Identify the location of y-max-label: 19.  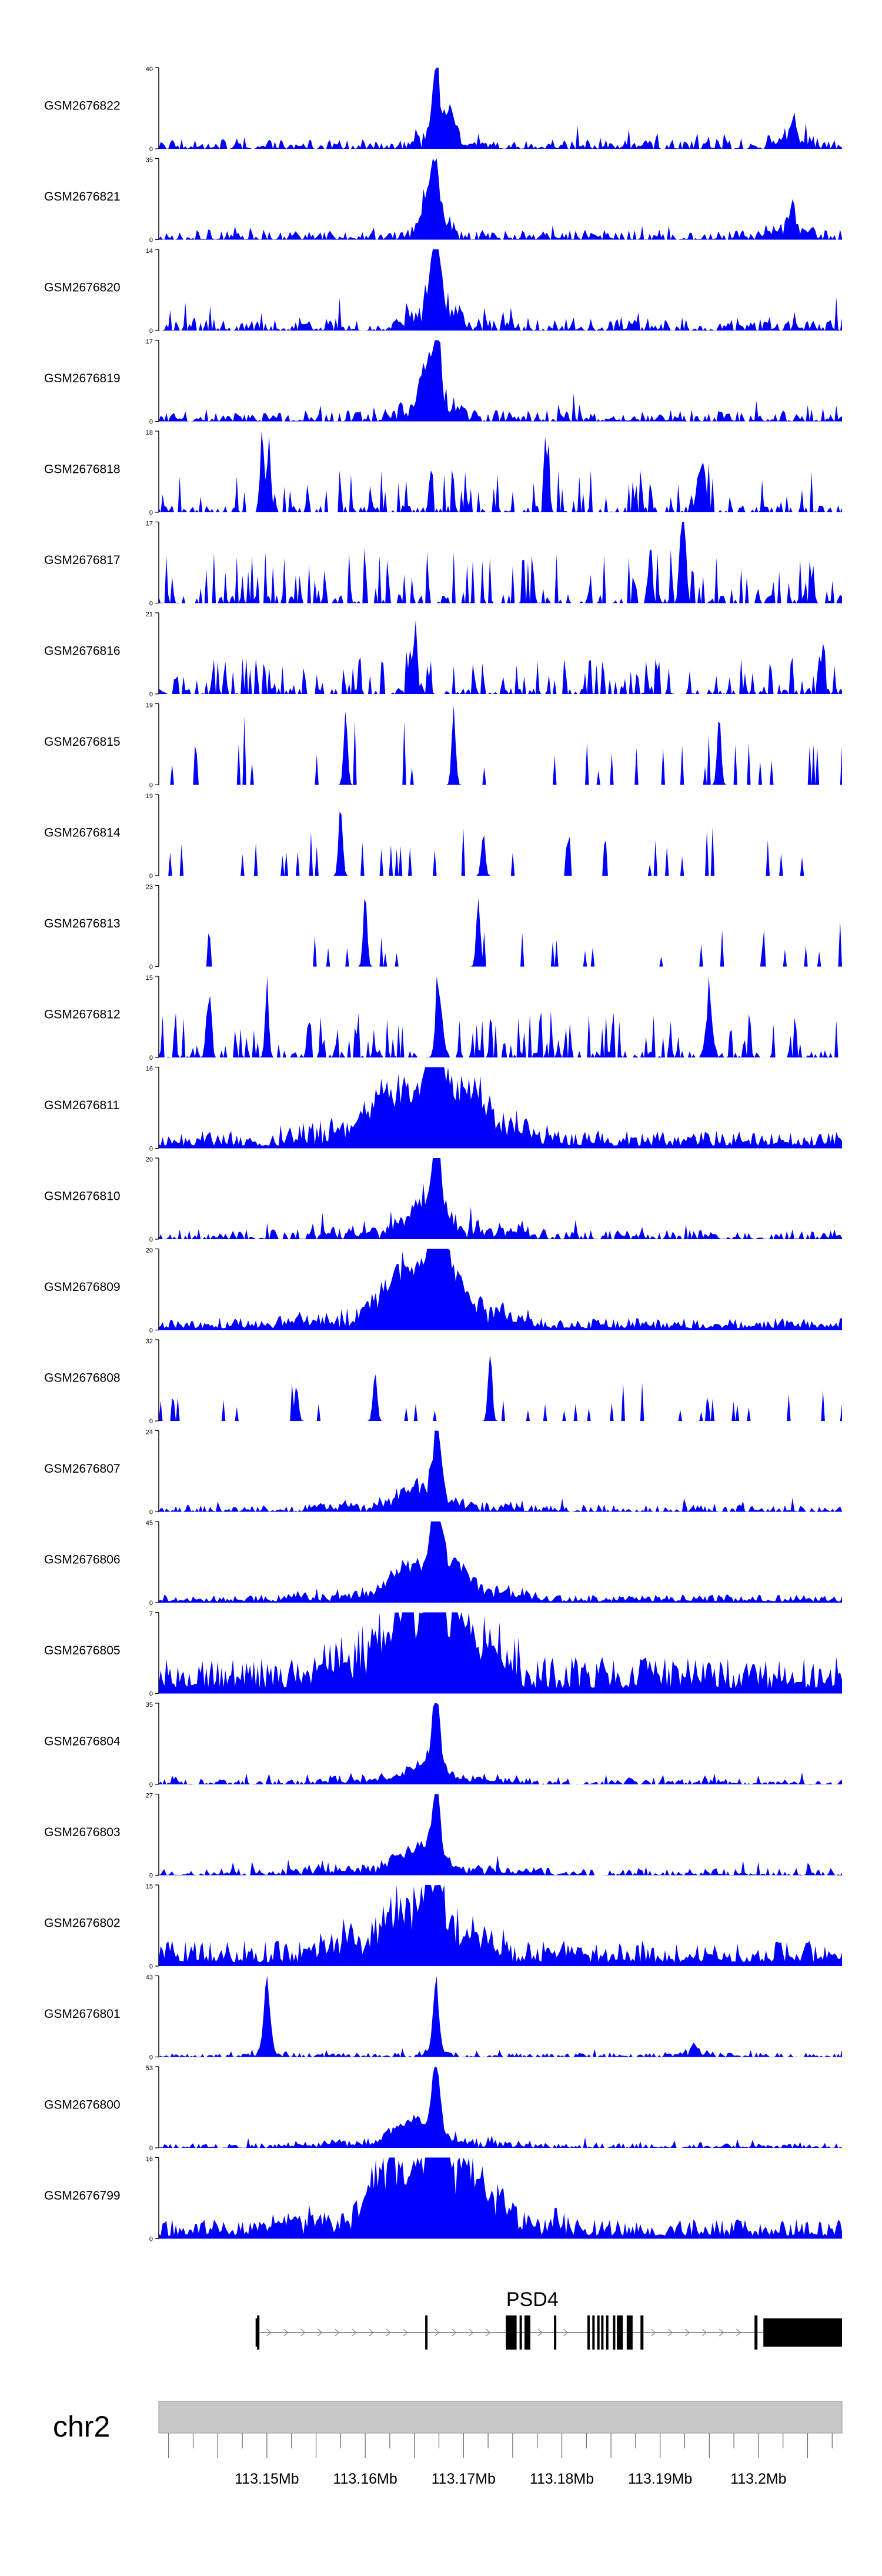
(149, 705).